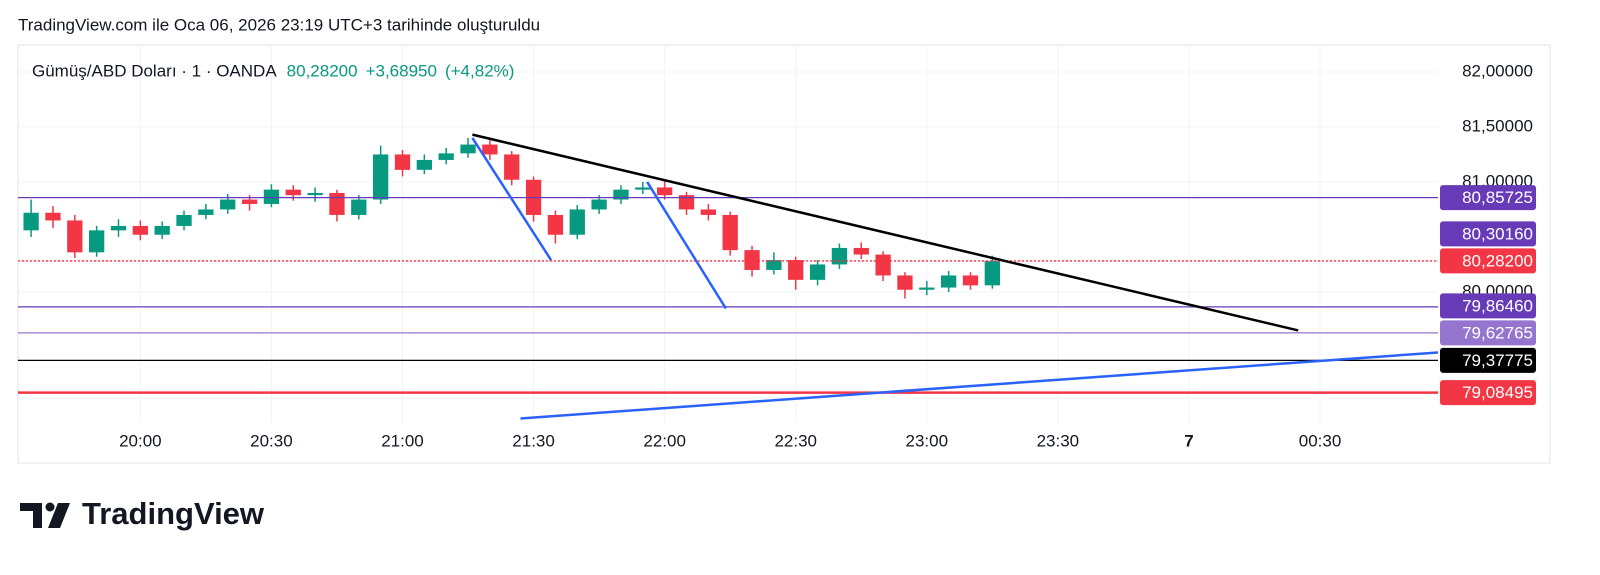 This screenshot has height=575, width=1600. I want to click on x-tick-label: 20:00, so click(140, 440).